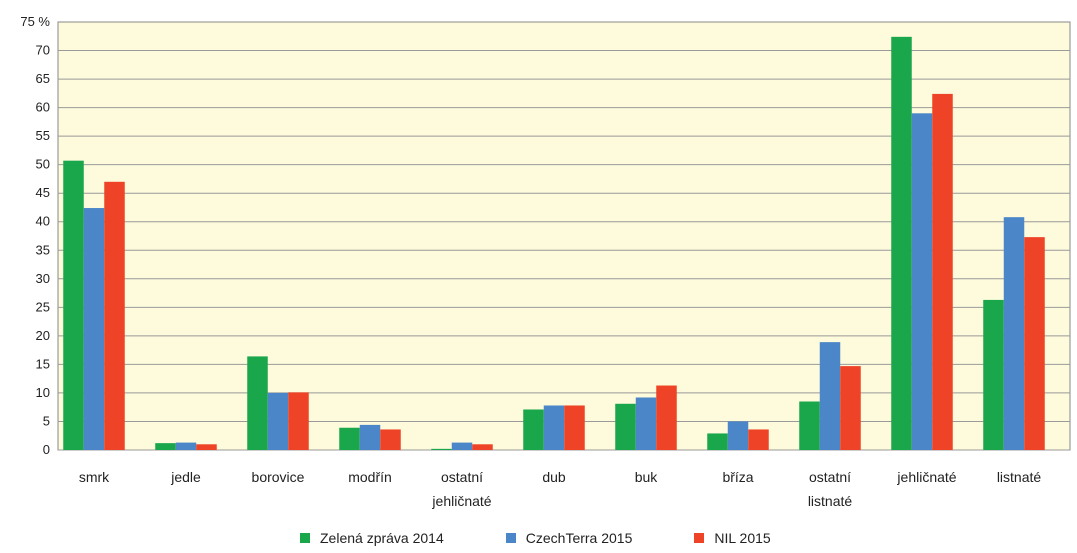 Image resolution: width=1077 pixels, height=553 pixels. Describe the element at coordinates (94, 477) in the screenshot. I see `x-tick-label: smrk` at that location.